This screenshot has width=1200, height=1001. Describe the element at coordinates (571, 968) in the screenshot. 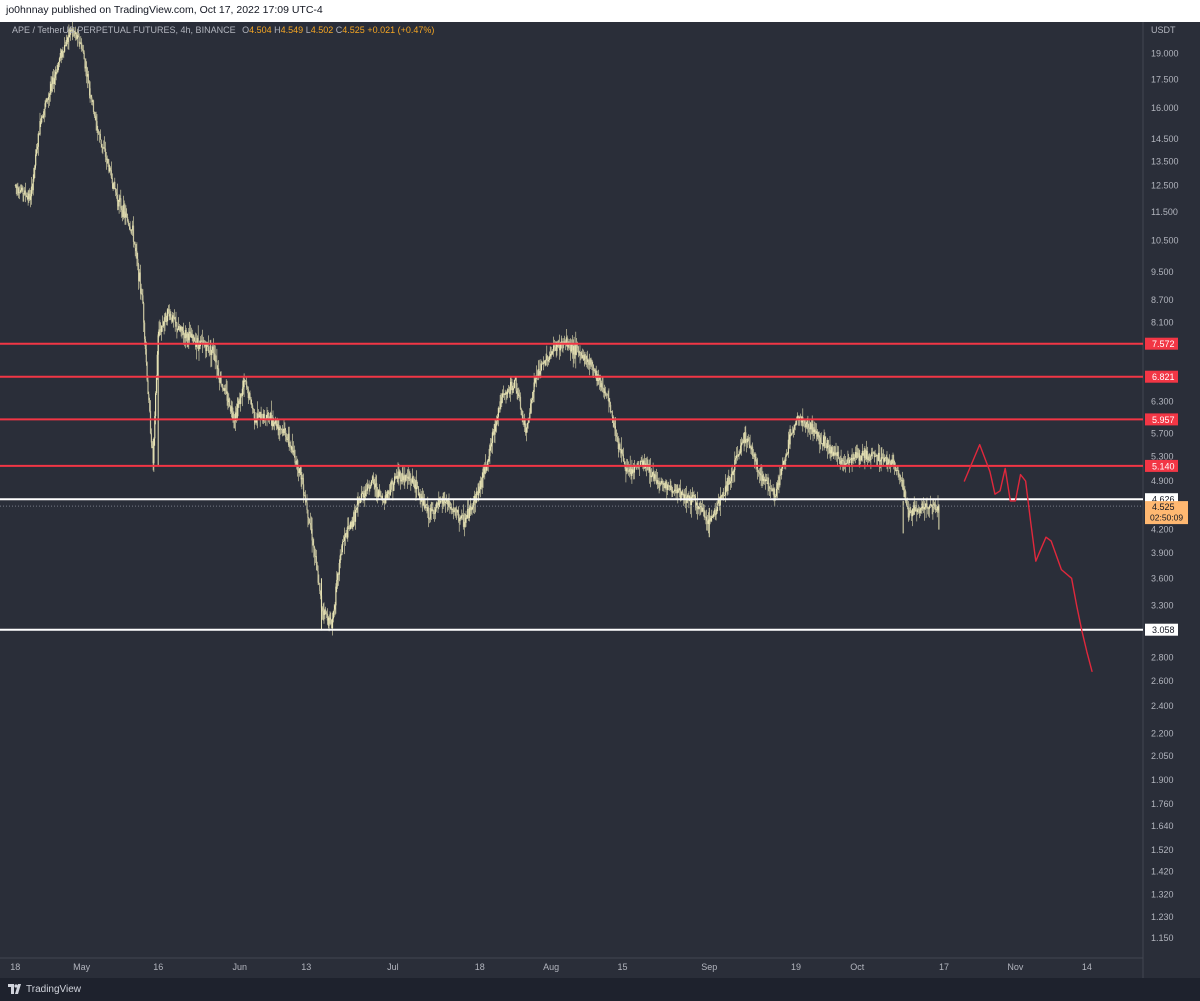

I see `time-axis` at that location.